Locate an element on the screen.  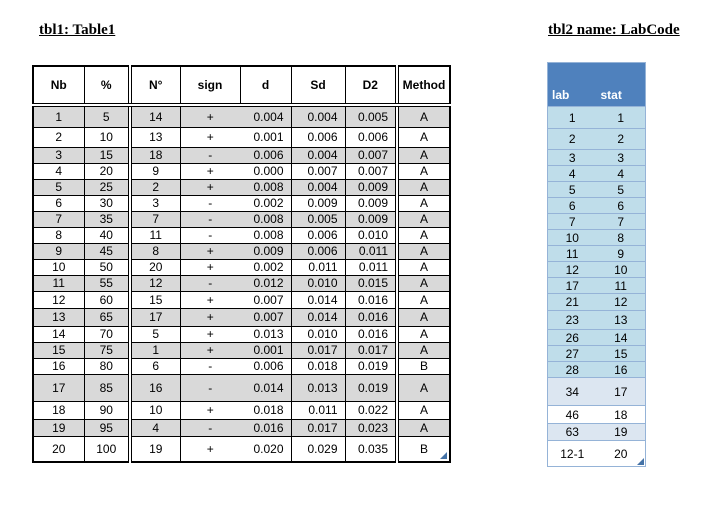
cell-nb: 7 is located at coordinates (58, 219).